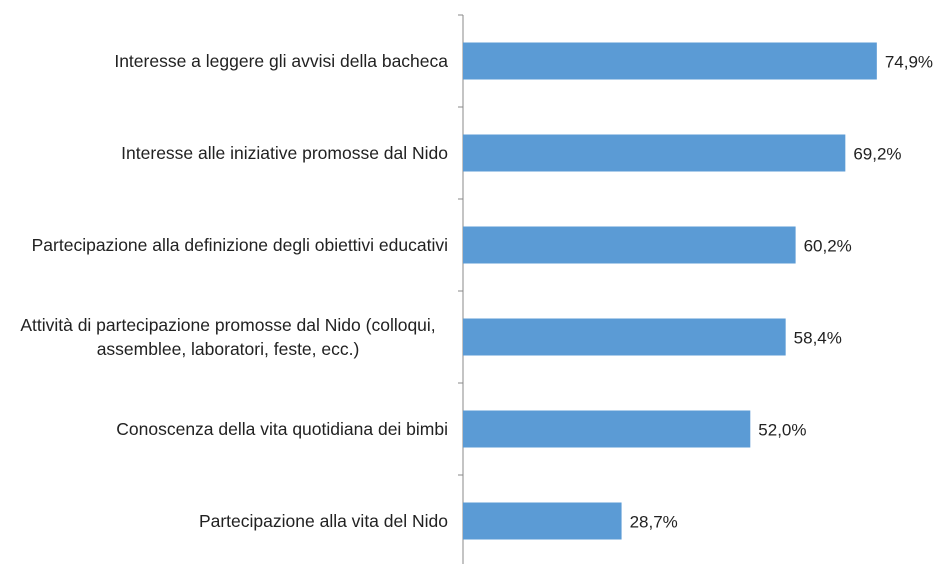 This screenshot has height=564, width=948. What do you see at coordinates (323, 521) in the screenshot?
I see `category-label: Partecipazione alla vita del Nido` at bounding box center [323, 521].